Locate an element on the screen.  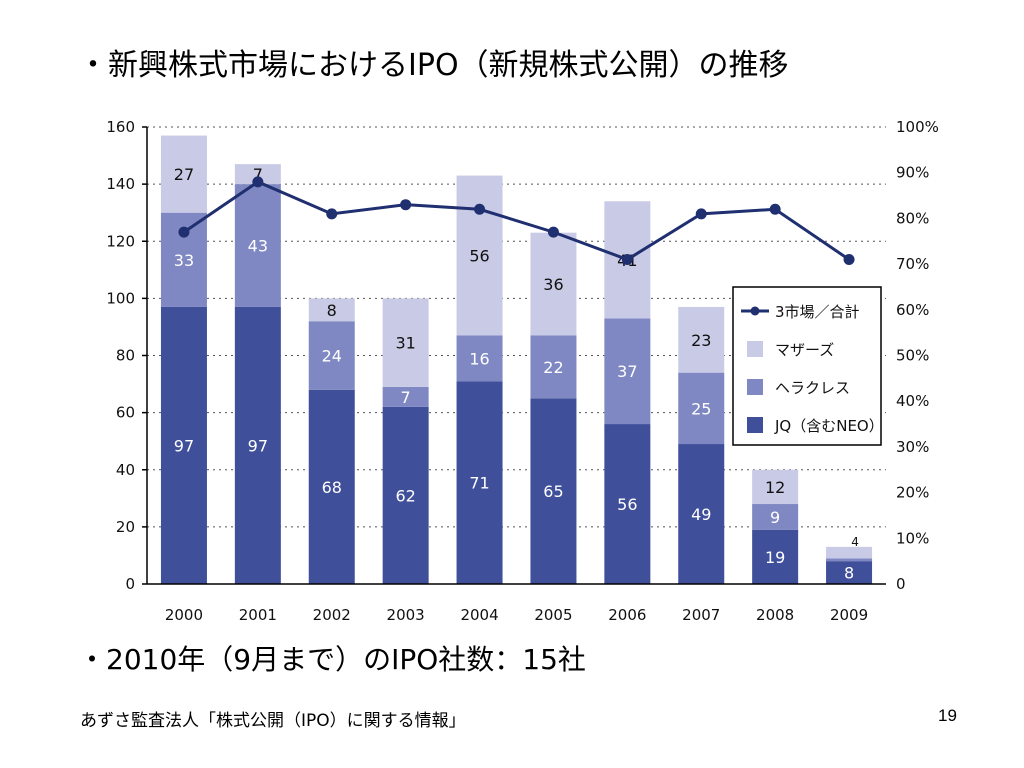
bar-value-label: 4 is located at coordinates (855, 542).